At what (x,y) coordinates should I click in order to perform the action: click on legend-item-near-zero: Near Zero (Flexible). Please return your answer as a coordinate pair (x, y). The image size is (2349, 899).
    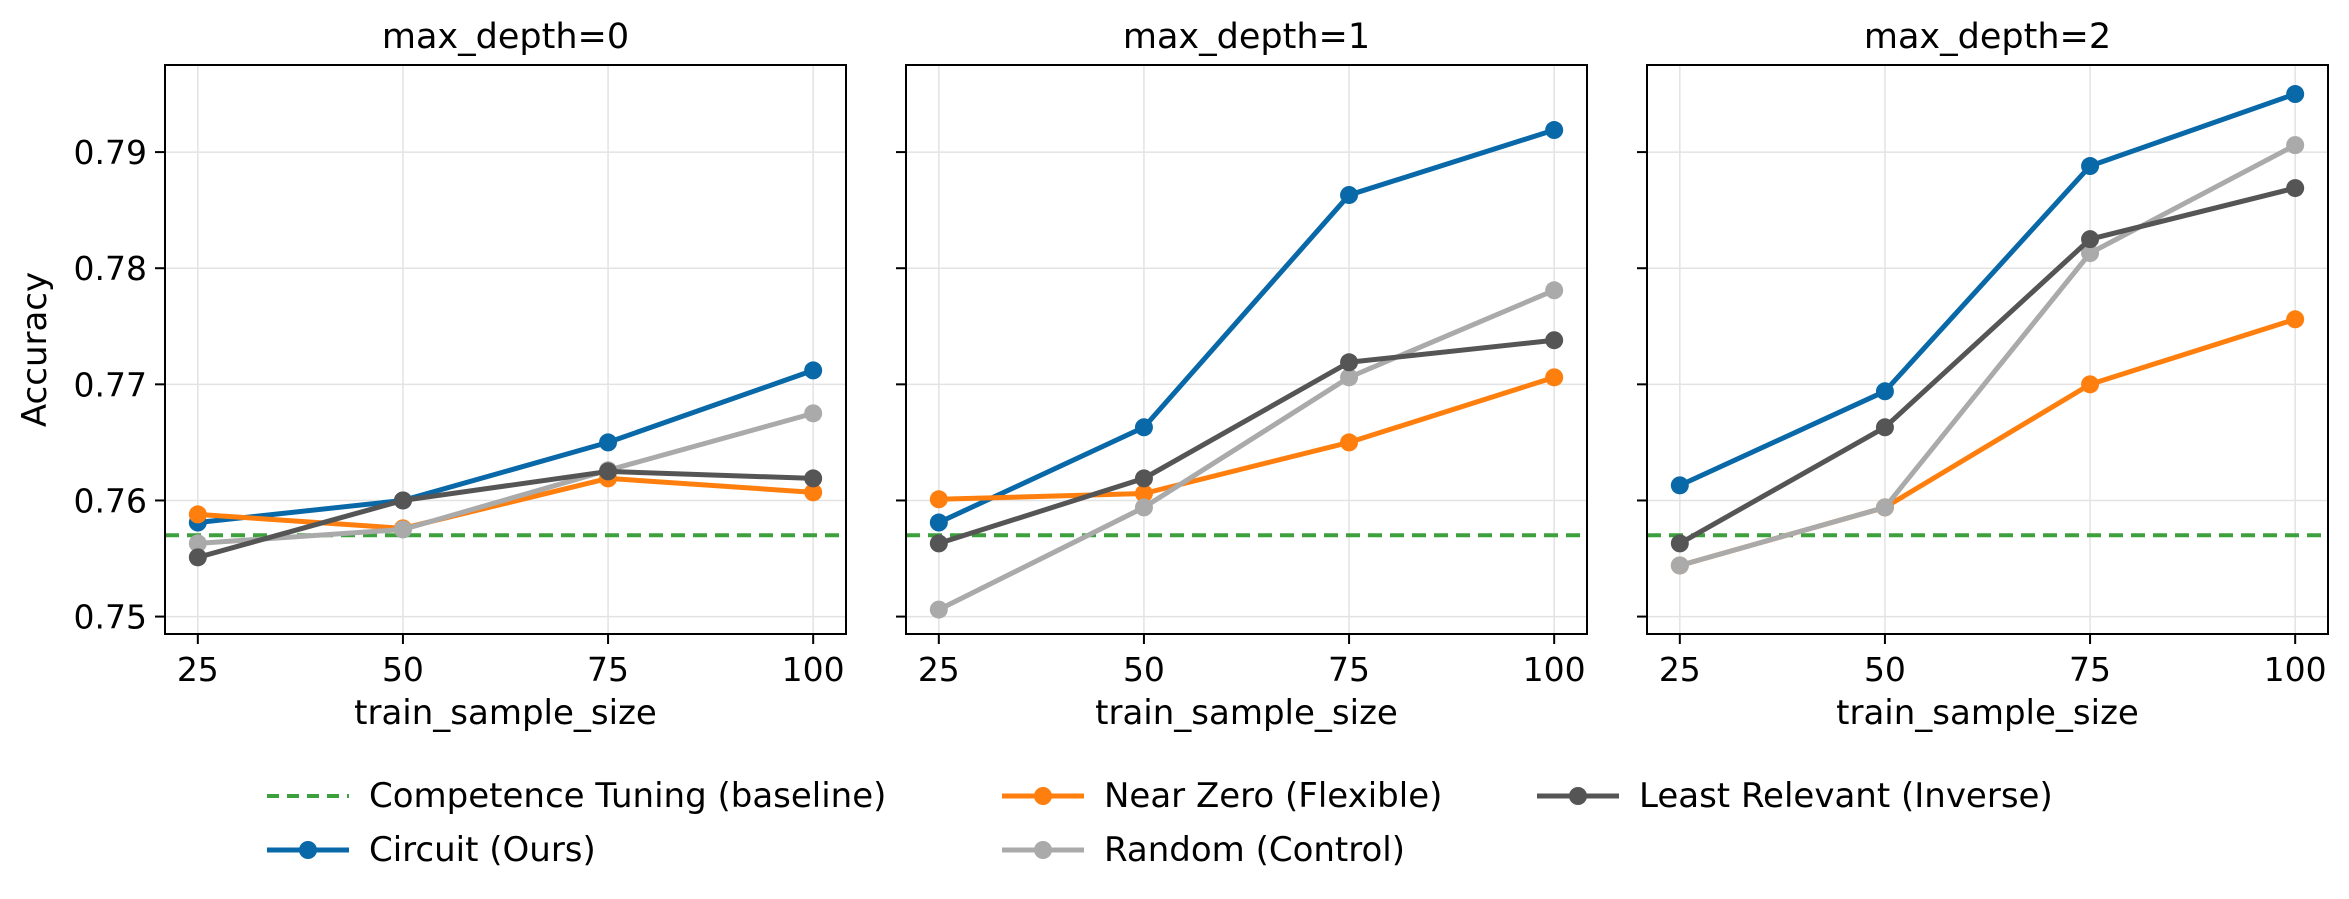
    Looking at the image, I should click on (1221, 796).